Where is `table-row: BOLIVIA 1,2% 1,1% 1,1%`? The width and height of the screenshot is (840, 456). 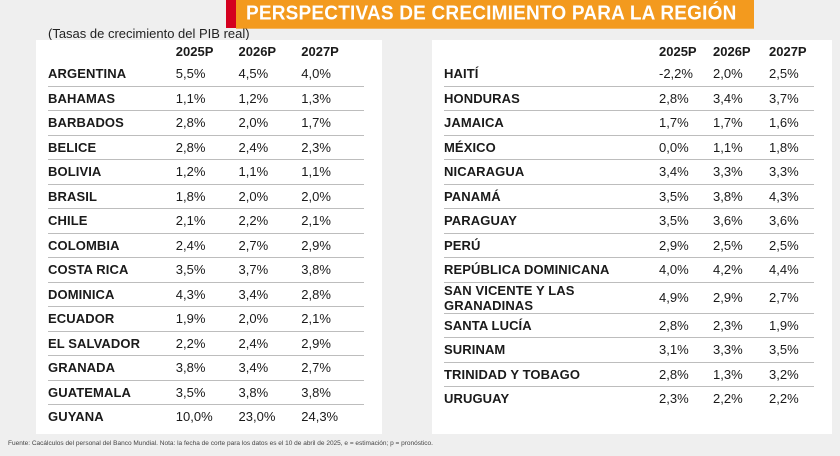 table-row: BOLIVIA 1,2% 1,1% 1,1% is located at coordinates (206, 172).